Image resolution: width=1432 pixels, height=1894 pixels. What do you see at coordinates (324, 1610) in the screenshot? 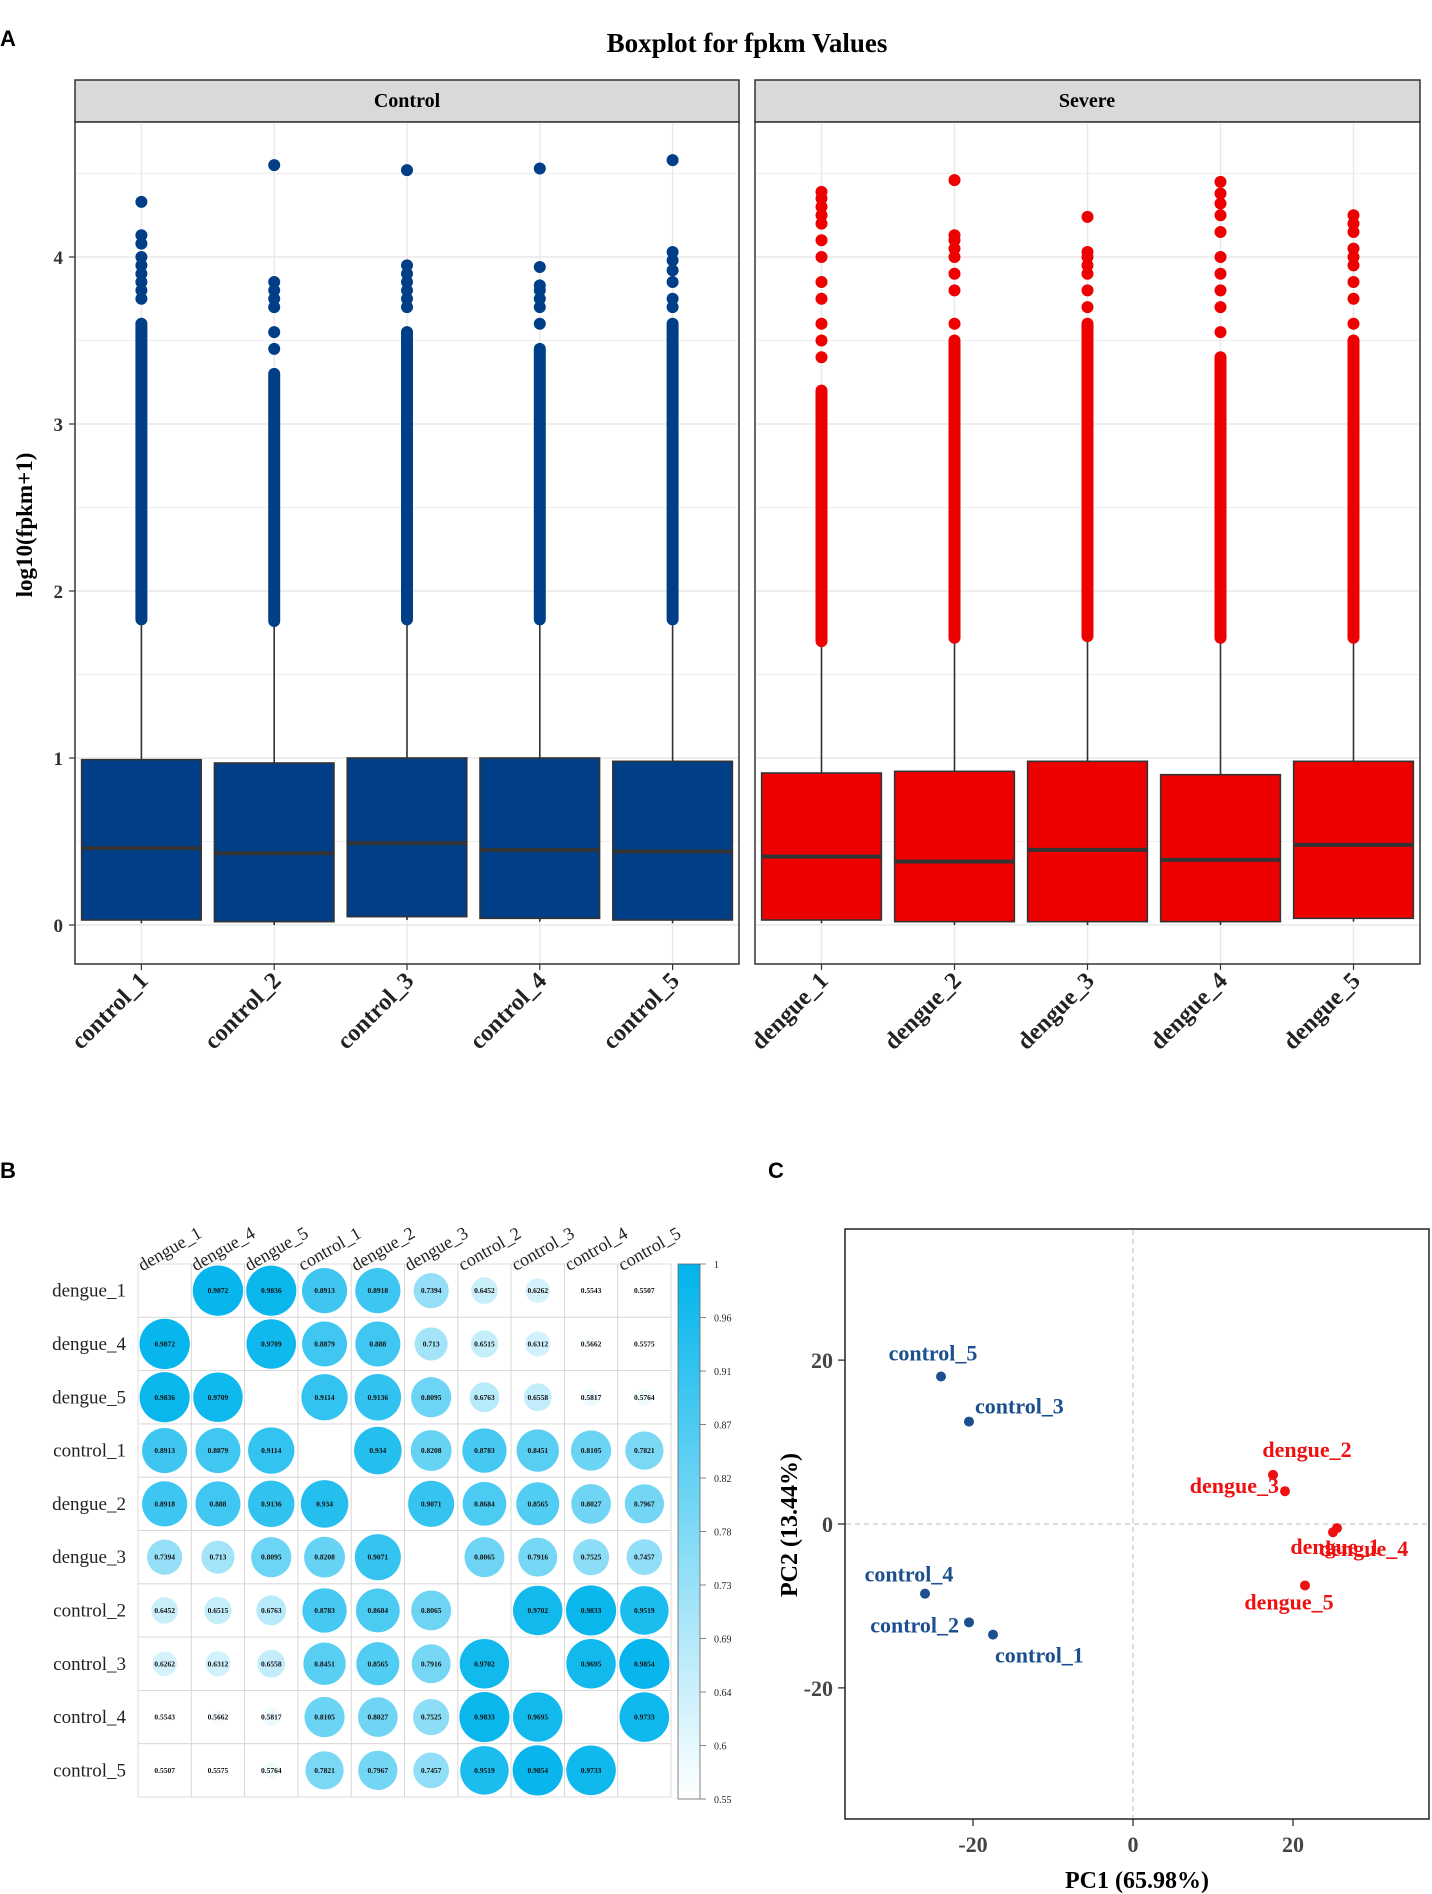
I see `correlation-value: 0.8783` at bounding box center [324, 1610].